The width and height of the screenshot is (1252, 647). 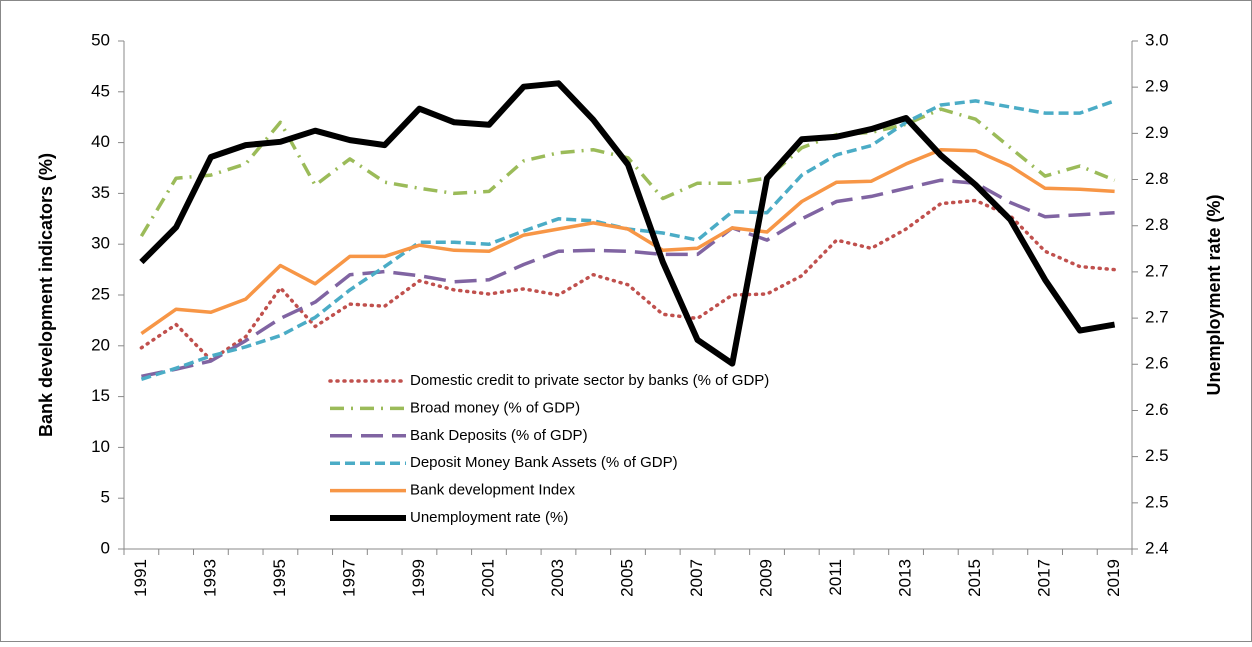 I want to click on y2-axis-title: Unemployment rate (%), so click(x=1214, y=294).